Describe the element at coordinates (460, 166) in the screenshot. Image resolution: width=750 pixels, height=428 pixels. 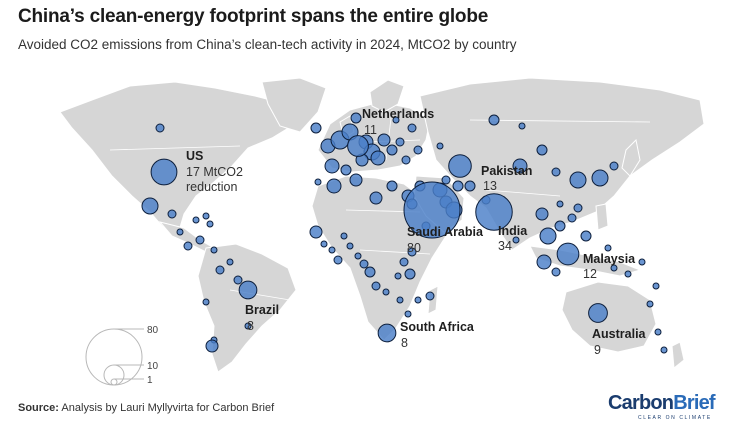
I see `bubble-pakistan` at that location.